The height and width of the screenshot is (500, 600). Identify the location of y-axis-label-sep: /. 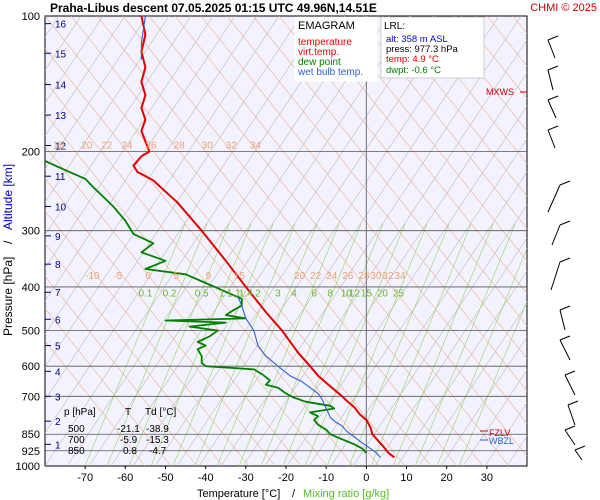
(8, 242).